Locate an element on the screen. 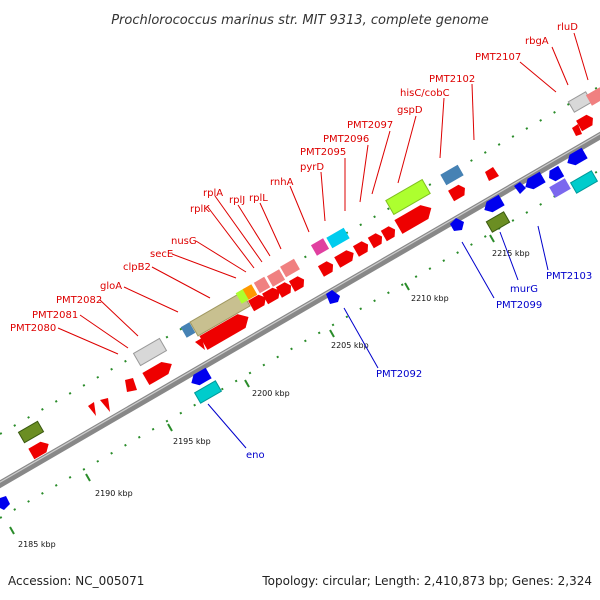  gene-label: PMT2092 is located at coordinates (399, 374).